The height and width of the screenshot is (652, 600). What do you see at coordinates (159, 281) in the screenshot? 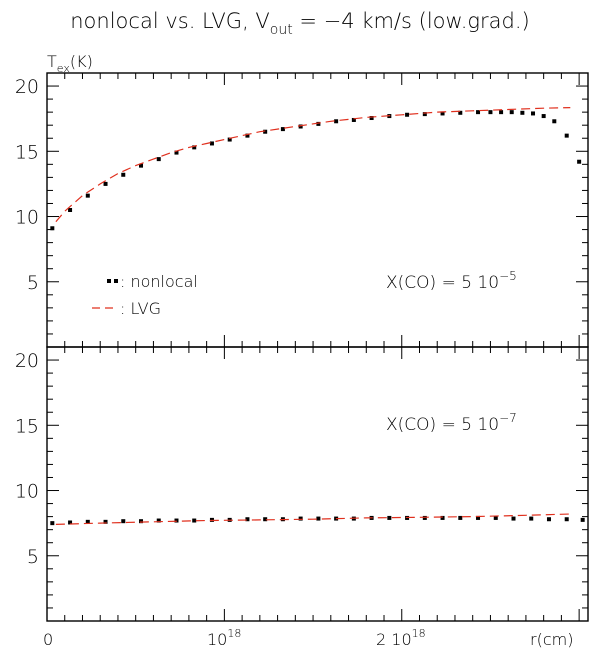
I see `legend-nonlocal-label: : nonlocal` at bounding box center [159, 281].